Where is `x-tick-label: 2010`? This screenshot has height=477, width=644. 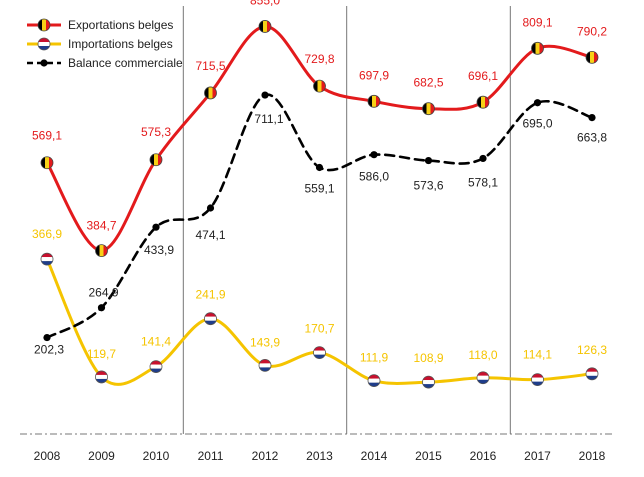
x-tick-label: 2010 is located at coordinates (156, 456).